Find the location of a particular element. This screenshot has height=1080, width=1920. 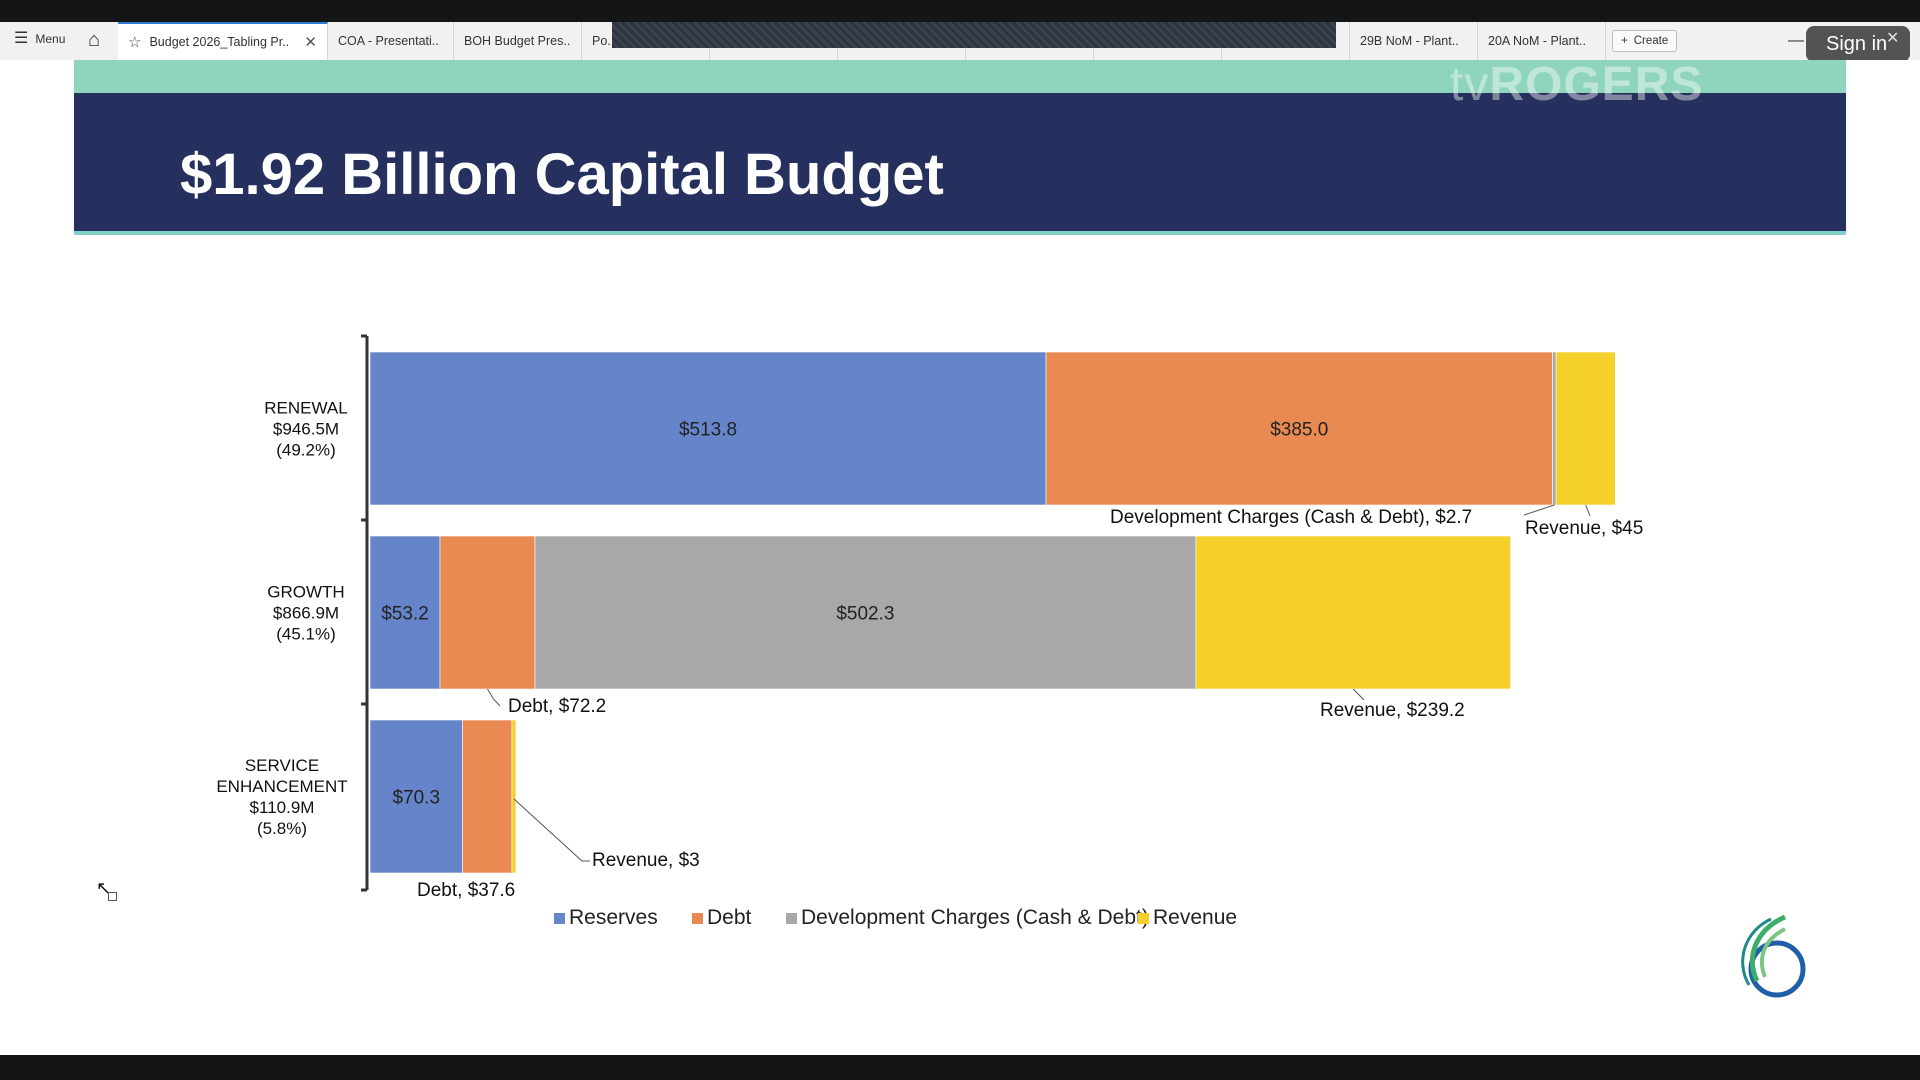

bar-value-label: $385.0 is located at coordinates (1299, 430).